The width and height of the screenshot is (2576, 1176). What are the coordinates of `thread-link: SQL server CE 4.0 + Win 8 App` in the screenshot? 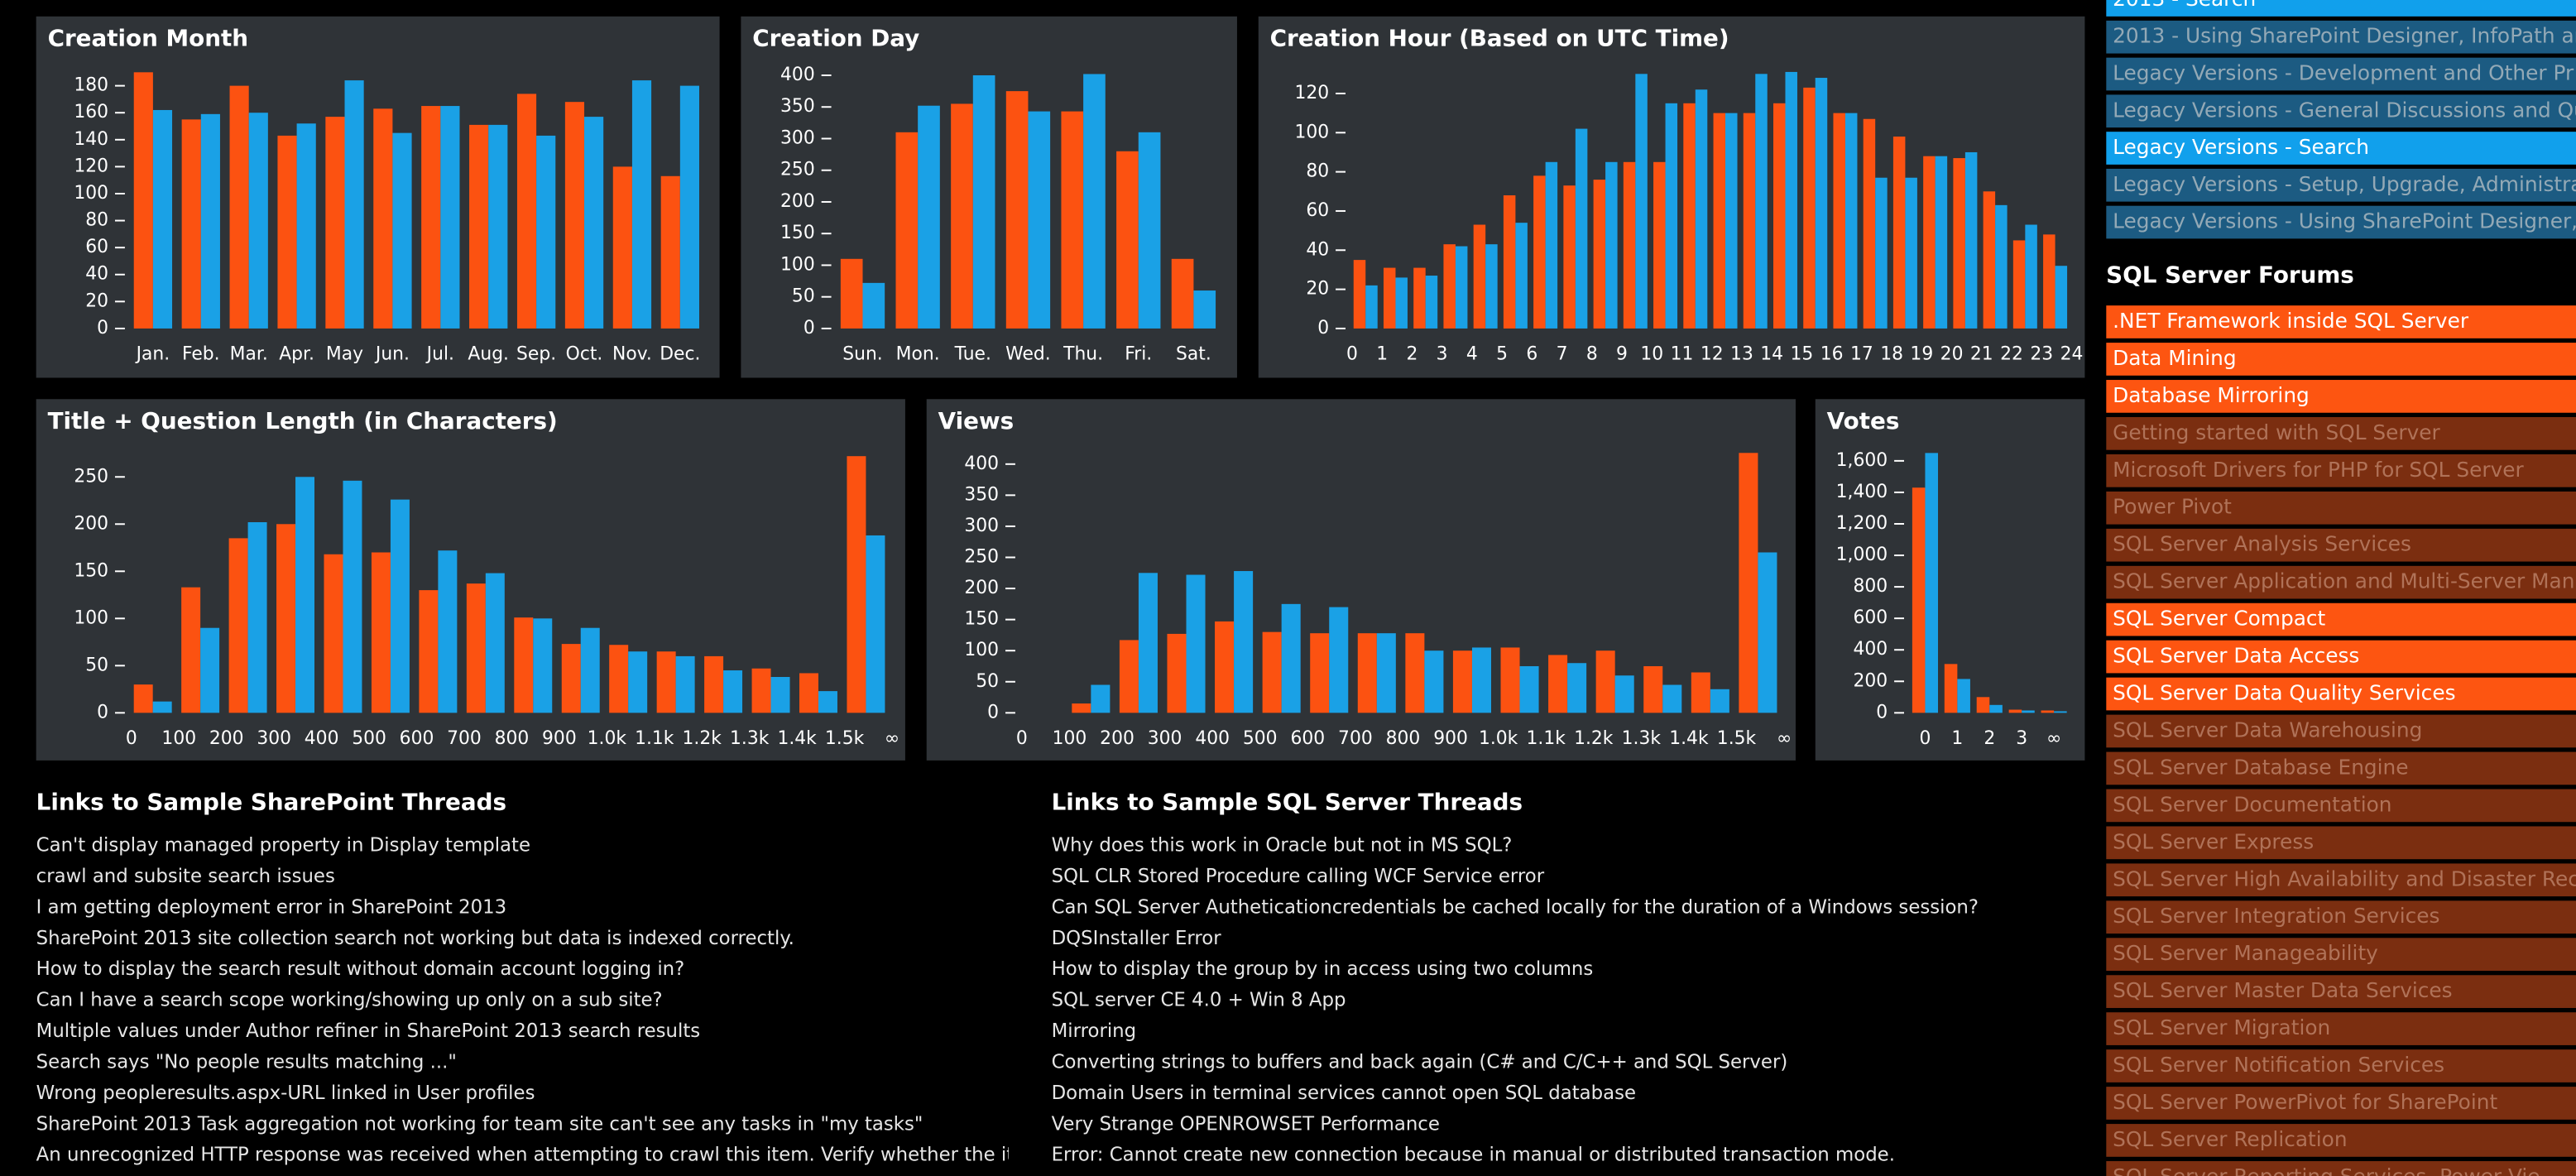 It's located at (1199, 1000).